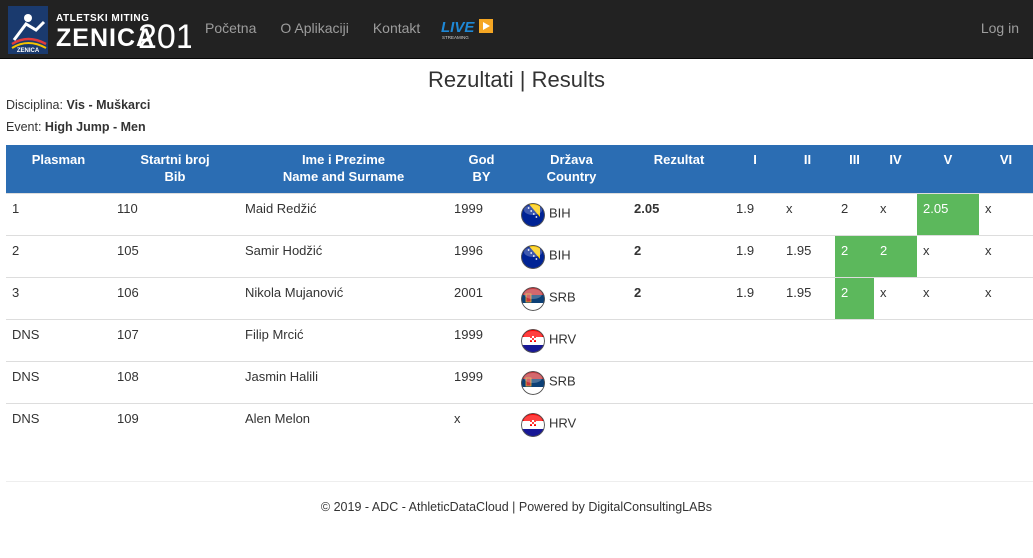 The height and width of the screenshot is (558, 1033). I want to click on name-cell-text: Samir Hodžić, so click(284, 250).